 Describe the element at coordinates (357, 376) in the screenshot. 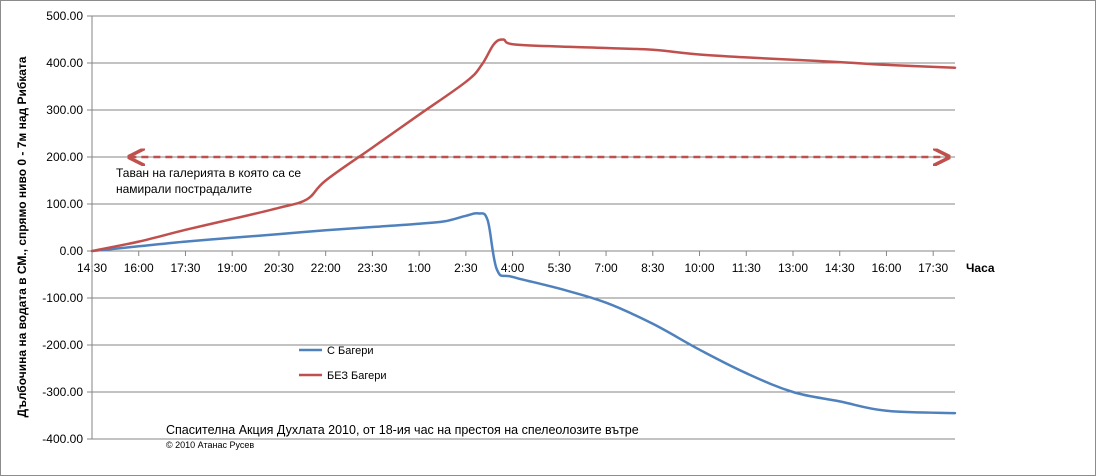

I see `legend-label-series-2: БЕЗ Багери` at that location.